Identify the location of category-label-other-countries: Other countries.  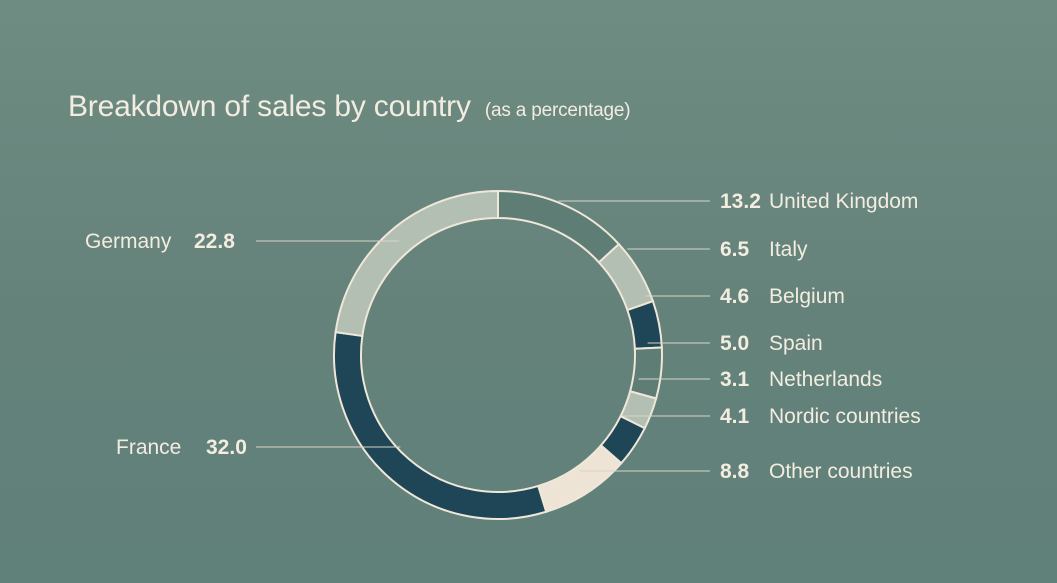
(841, 471).